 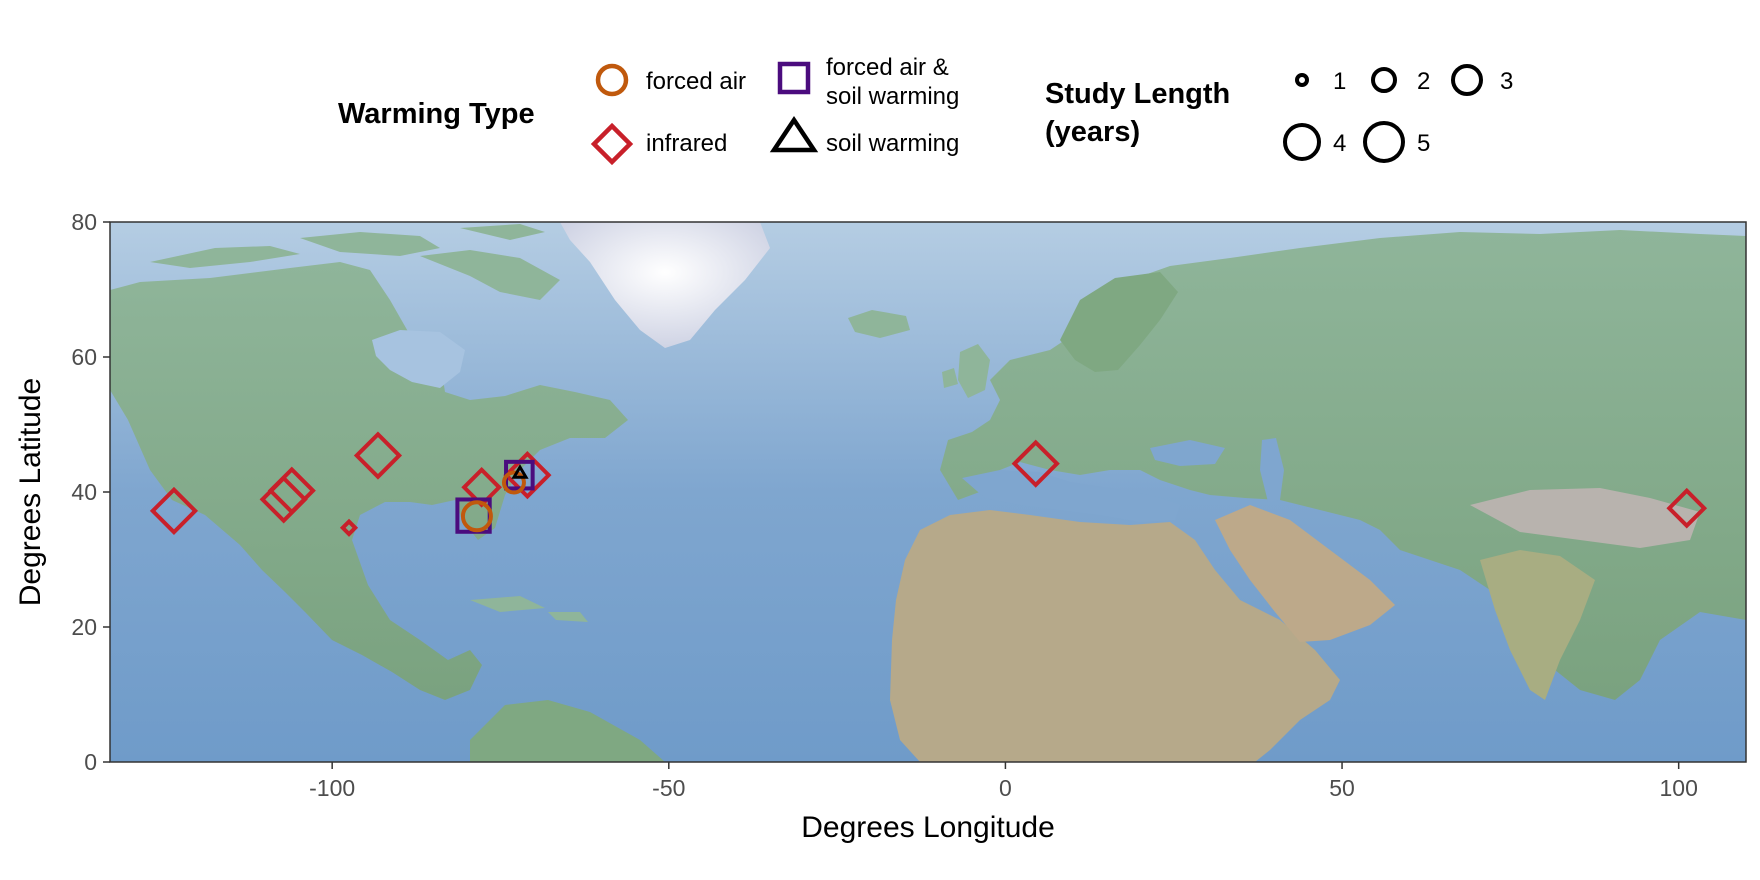 I want to click on study-site-markers, so click(x=928, y=484).